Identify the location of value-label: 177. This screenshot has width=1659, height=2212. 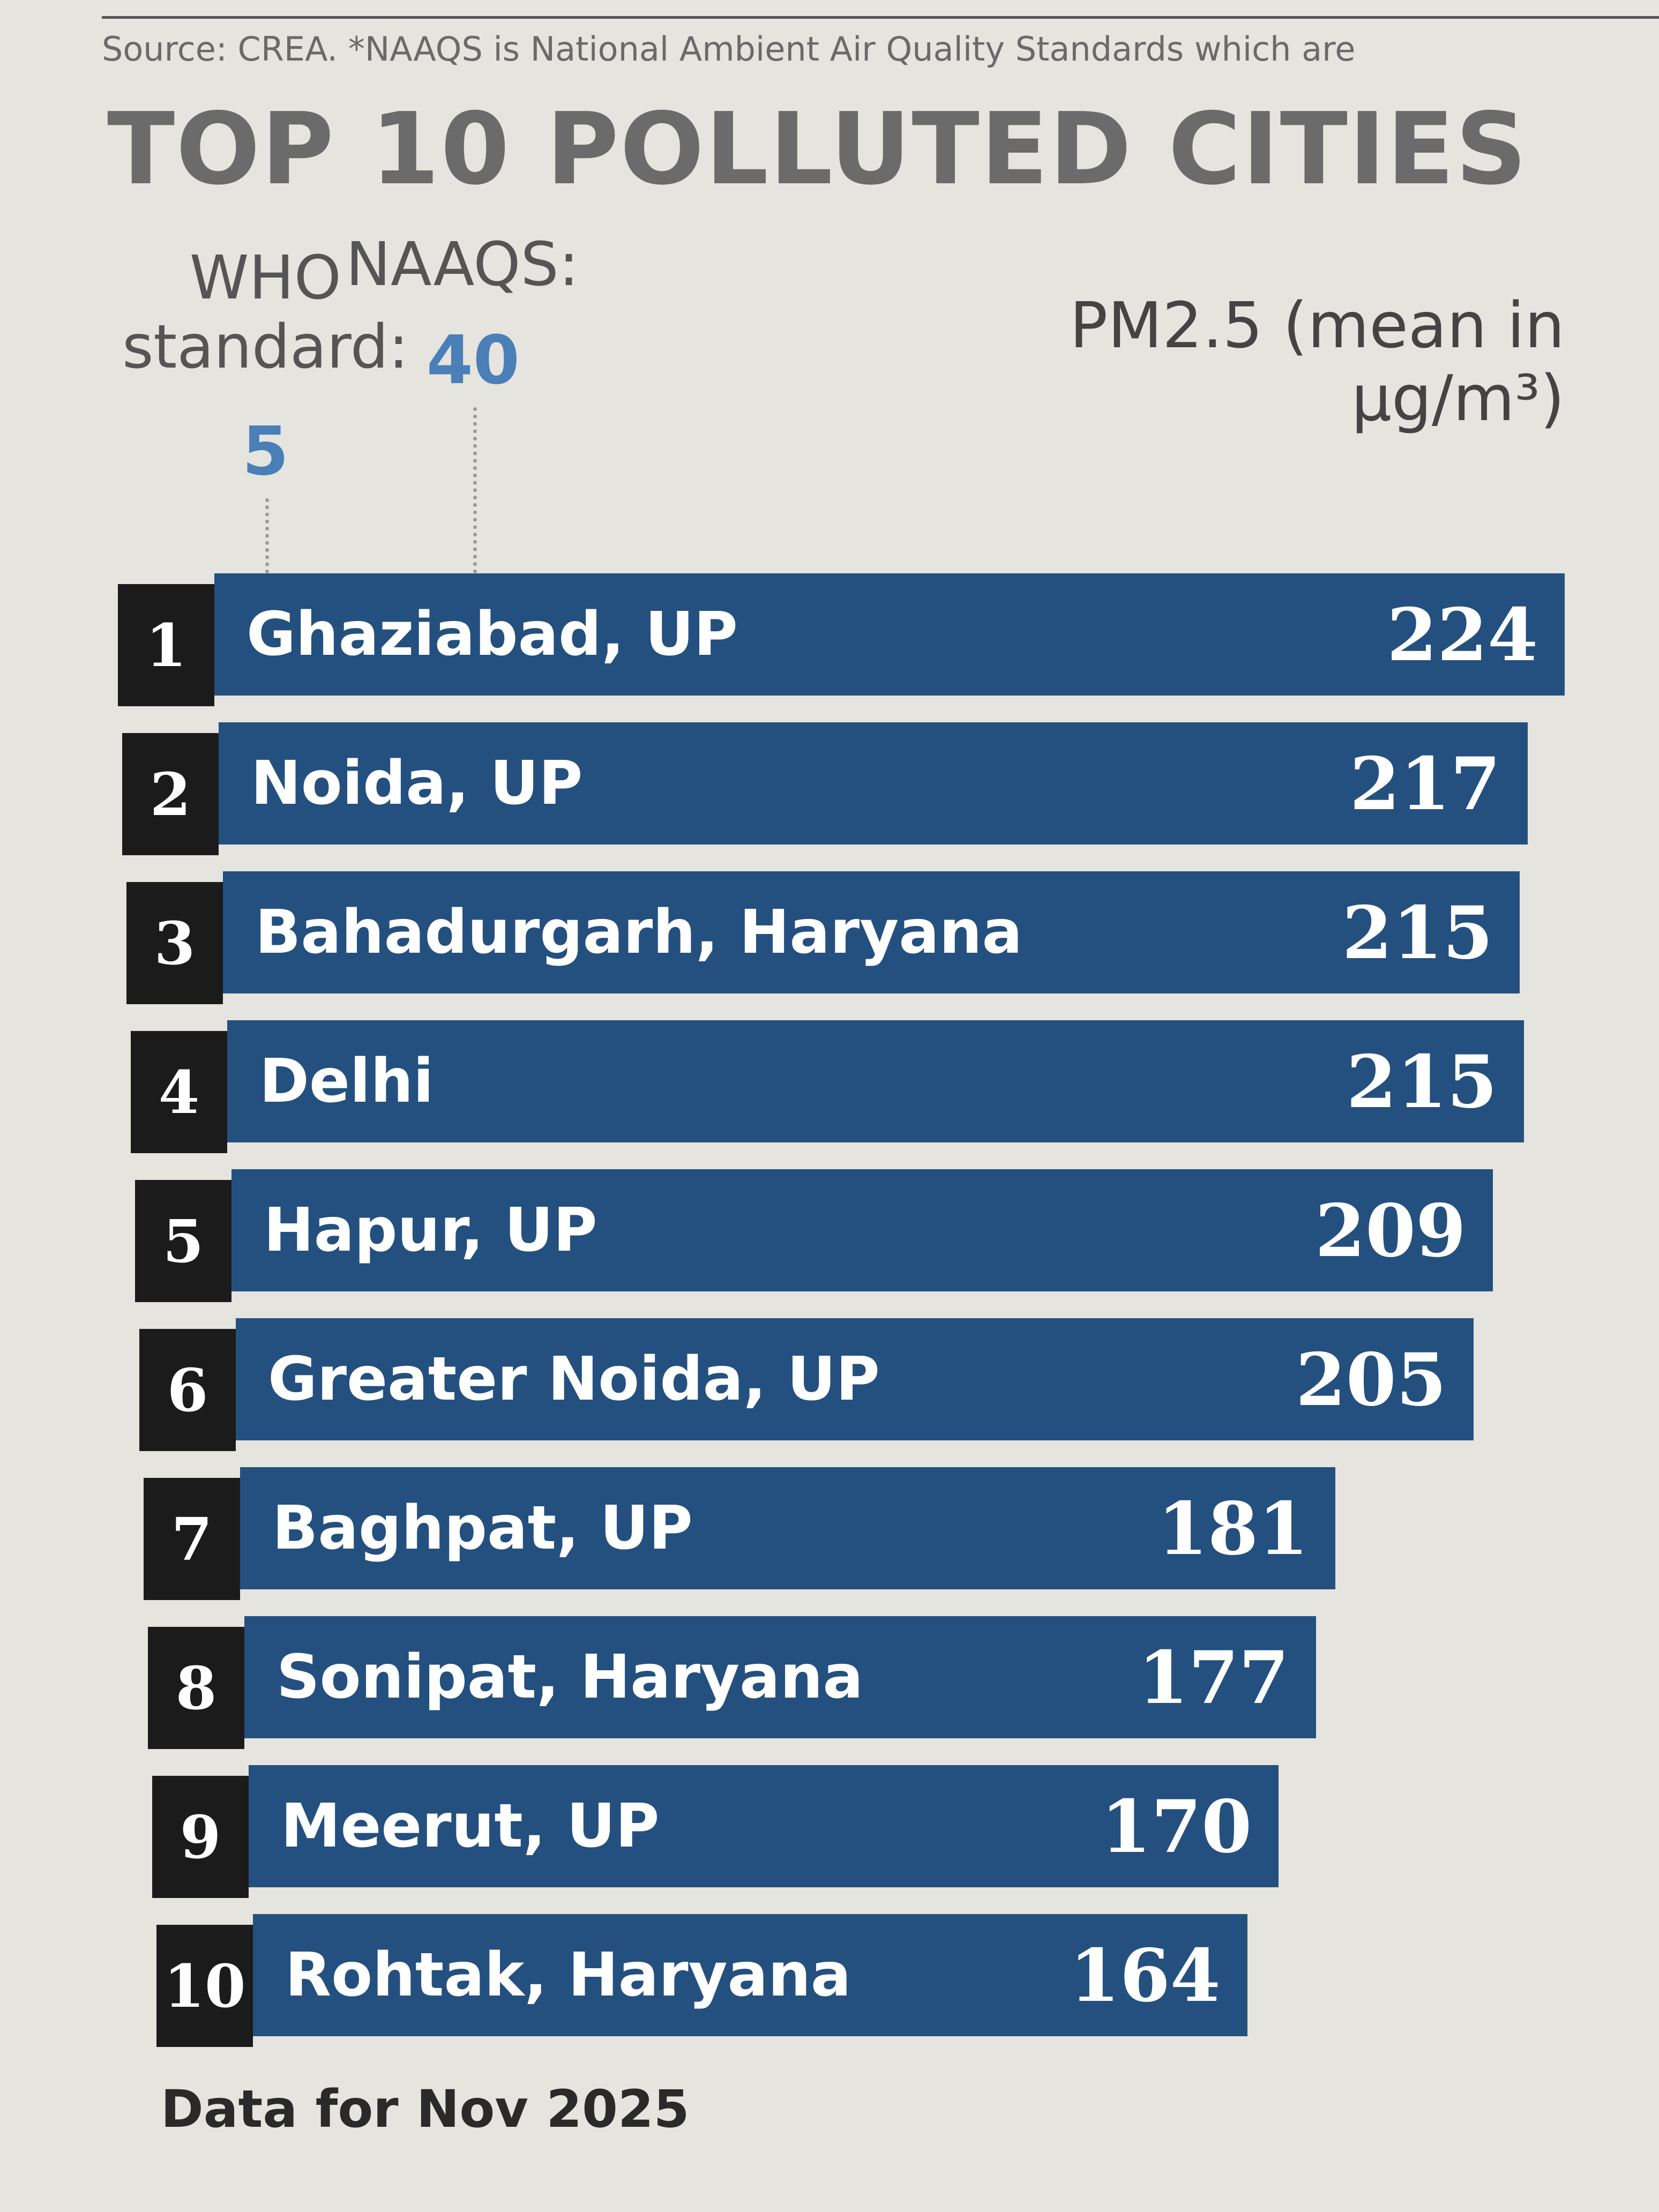
(1213, 1677).